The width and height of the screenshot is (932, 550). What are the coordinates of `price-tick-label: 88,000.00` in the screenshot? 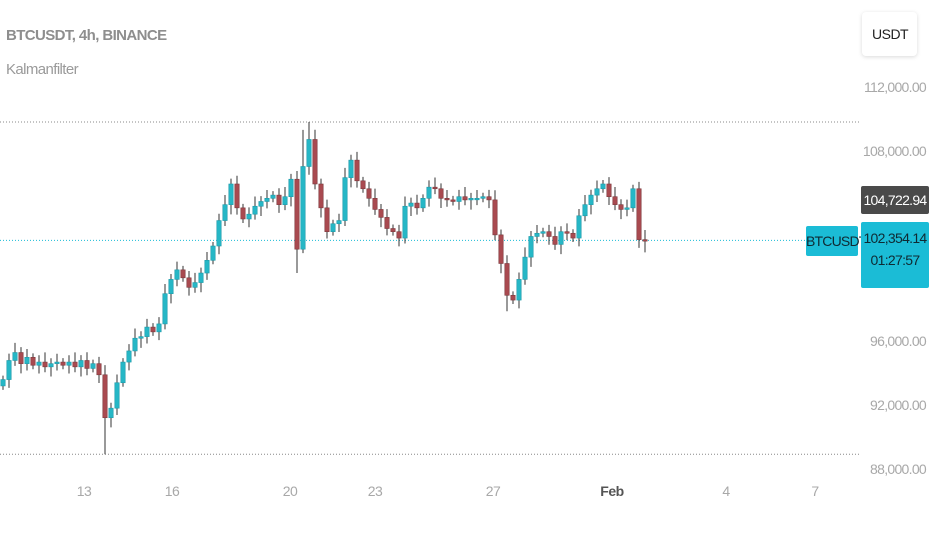 It's located at (898, 468).